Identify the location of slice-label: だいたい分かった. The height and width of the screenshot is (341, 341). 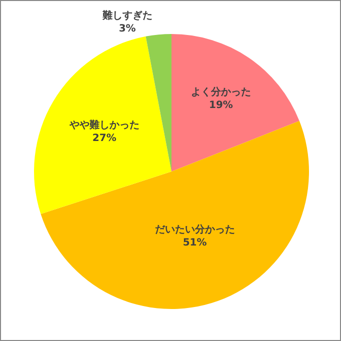
(194, 230).